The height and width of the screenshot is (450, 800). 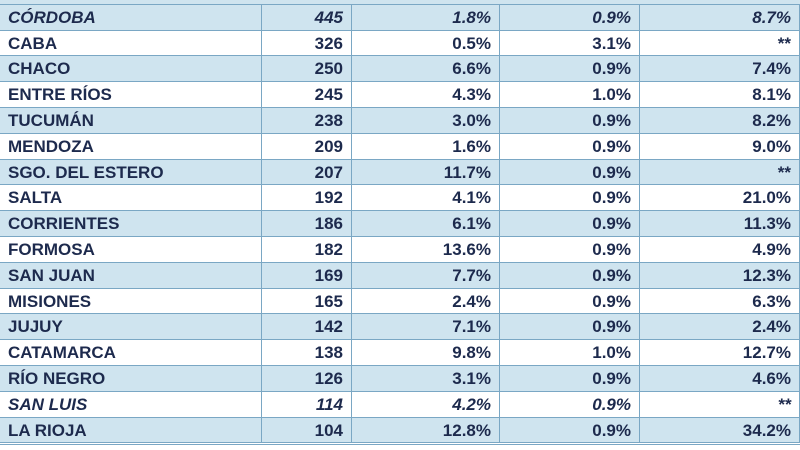 What do you see at coordinates (131, 352) in the screenshot?
I see `province-cell: CATAMARCA` at bounding box center [131, 352].